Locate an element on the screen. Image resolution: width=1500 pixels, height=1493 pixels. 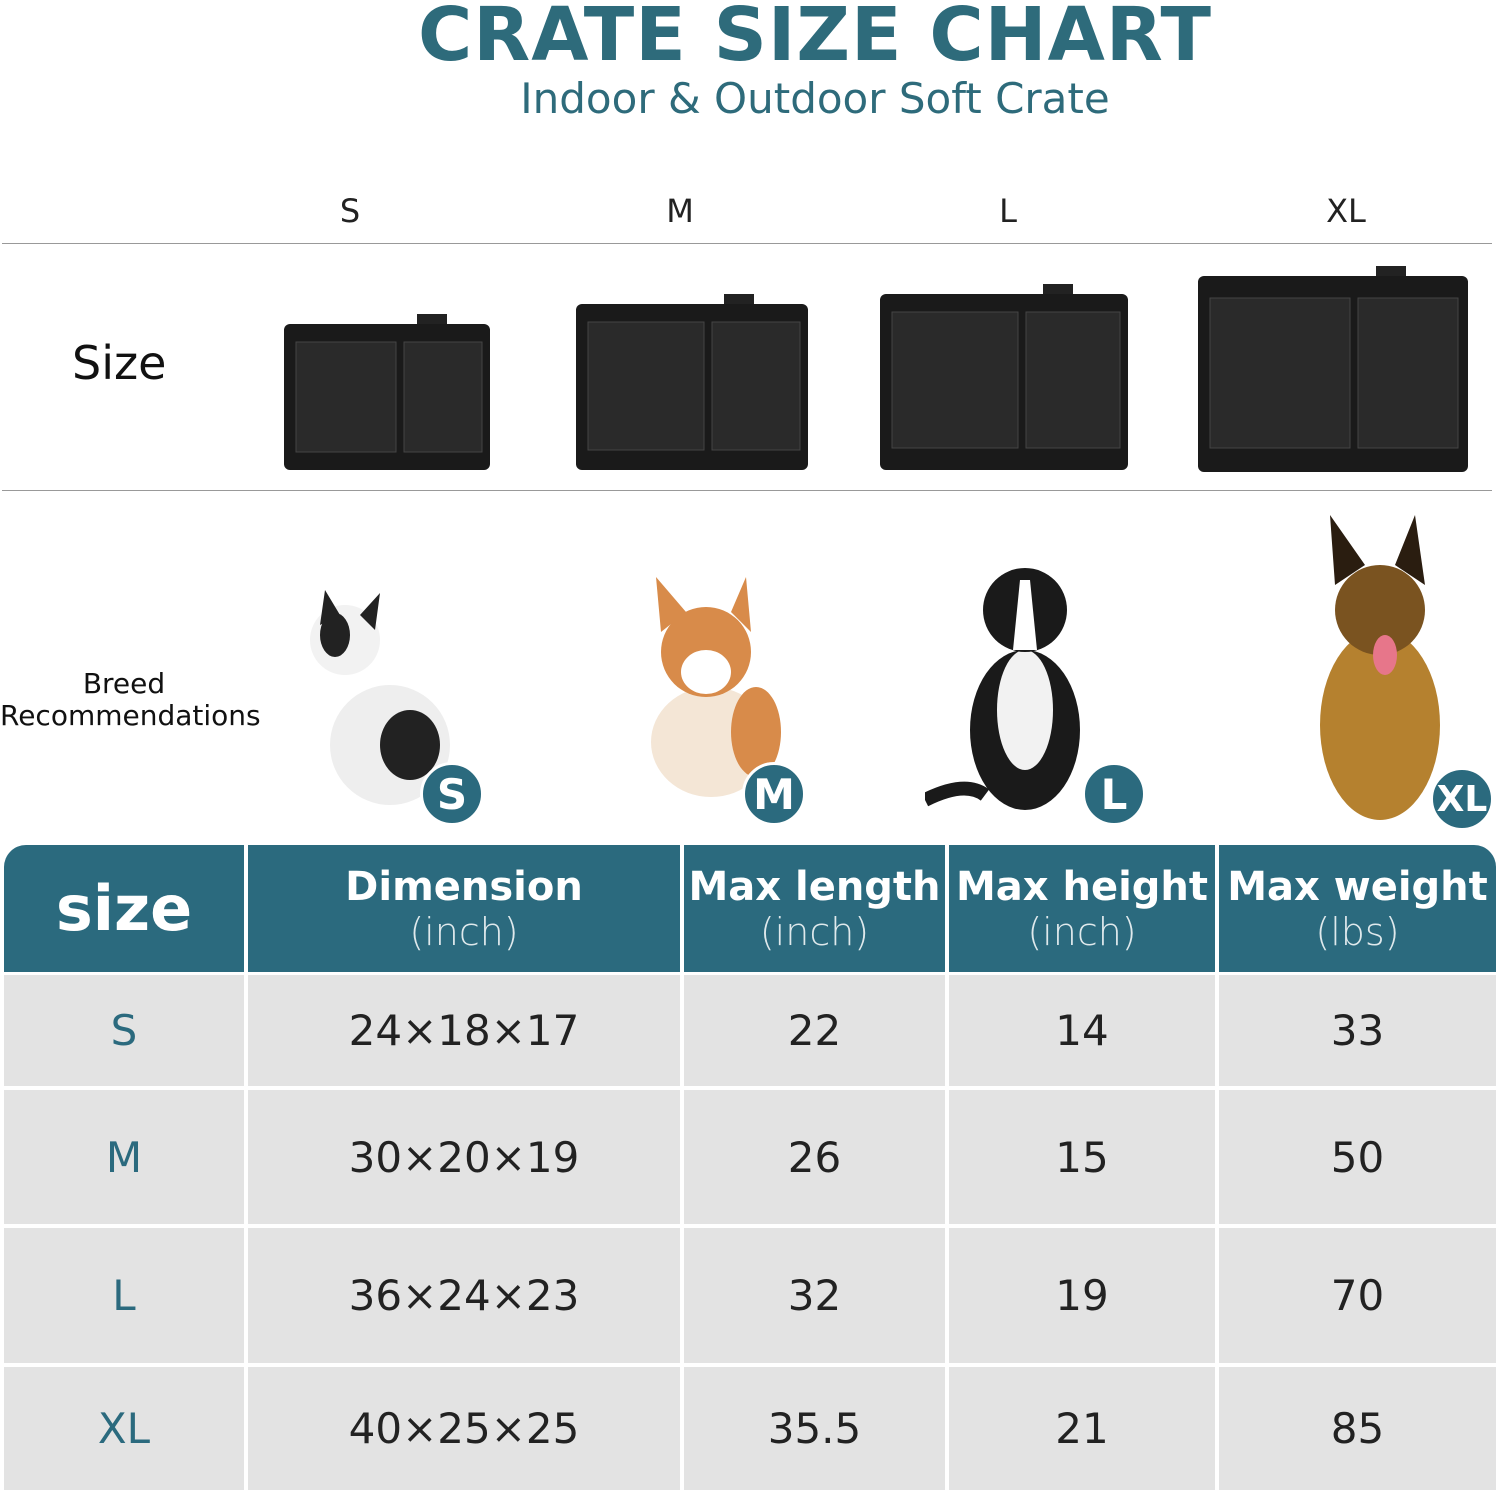
header-label: Max height is located at coordinates (1082, 886).